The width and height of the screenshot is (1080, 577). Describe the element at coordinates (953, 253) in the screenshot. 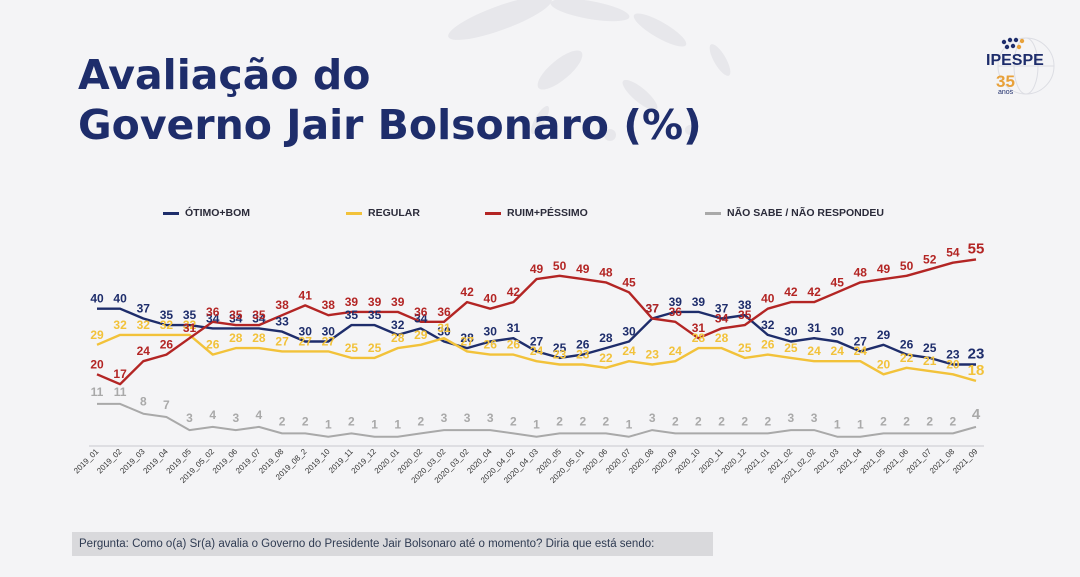

I see `data-label-ruim-pessimo: 54` at that location.